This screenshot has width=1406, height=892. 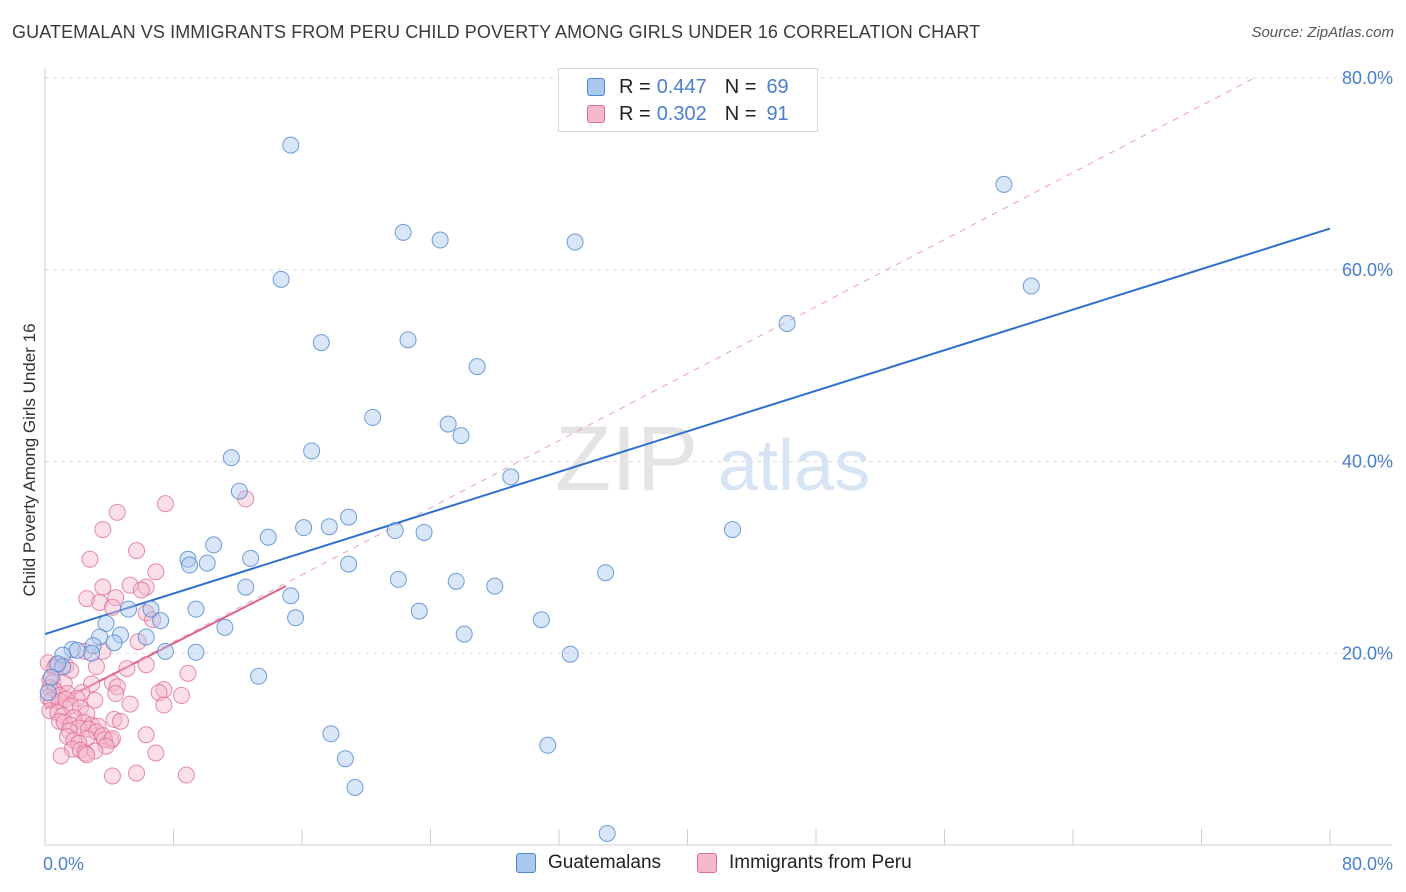 What do you see at coordinates (688, 114) in the screenshot?
I see `stats-row-peru: R = 0.302 N = 91` at bounding box center [688, 114].